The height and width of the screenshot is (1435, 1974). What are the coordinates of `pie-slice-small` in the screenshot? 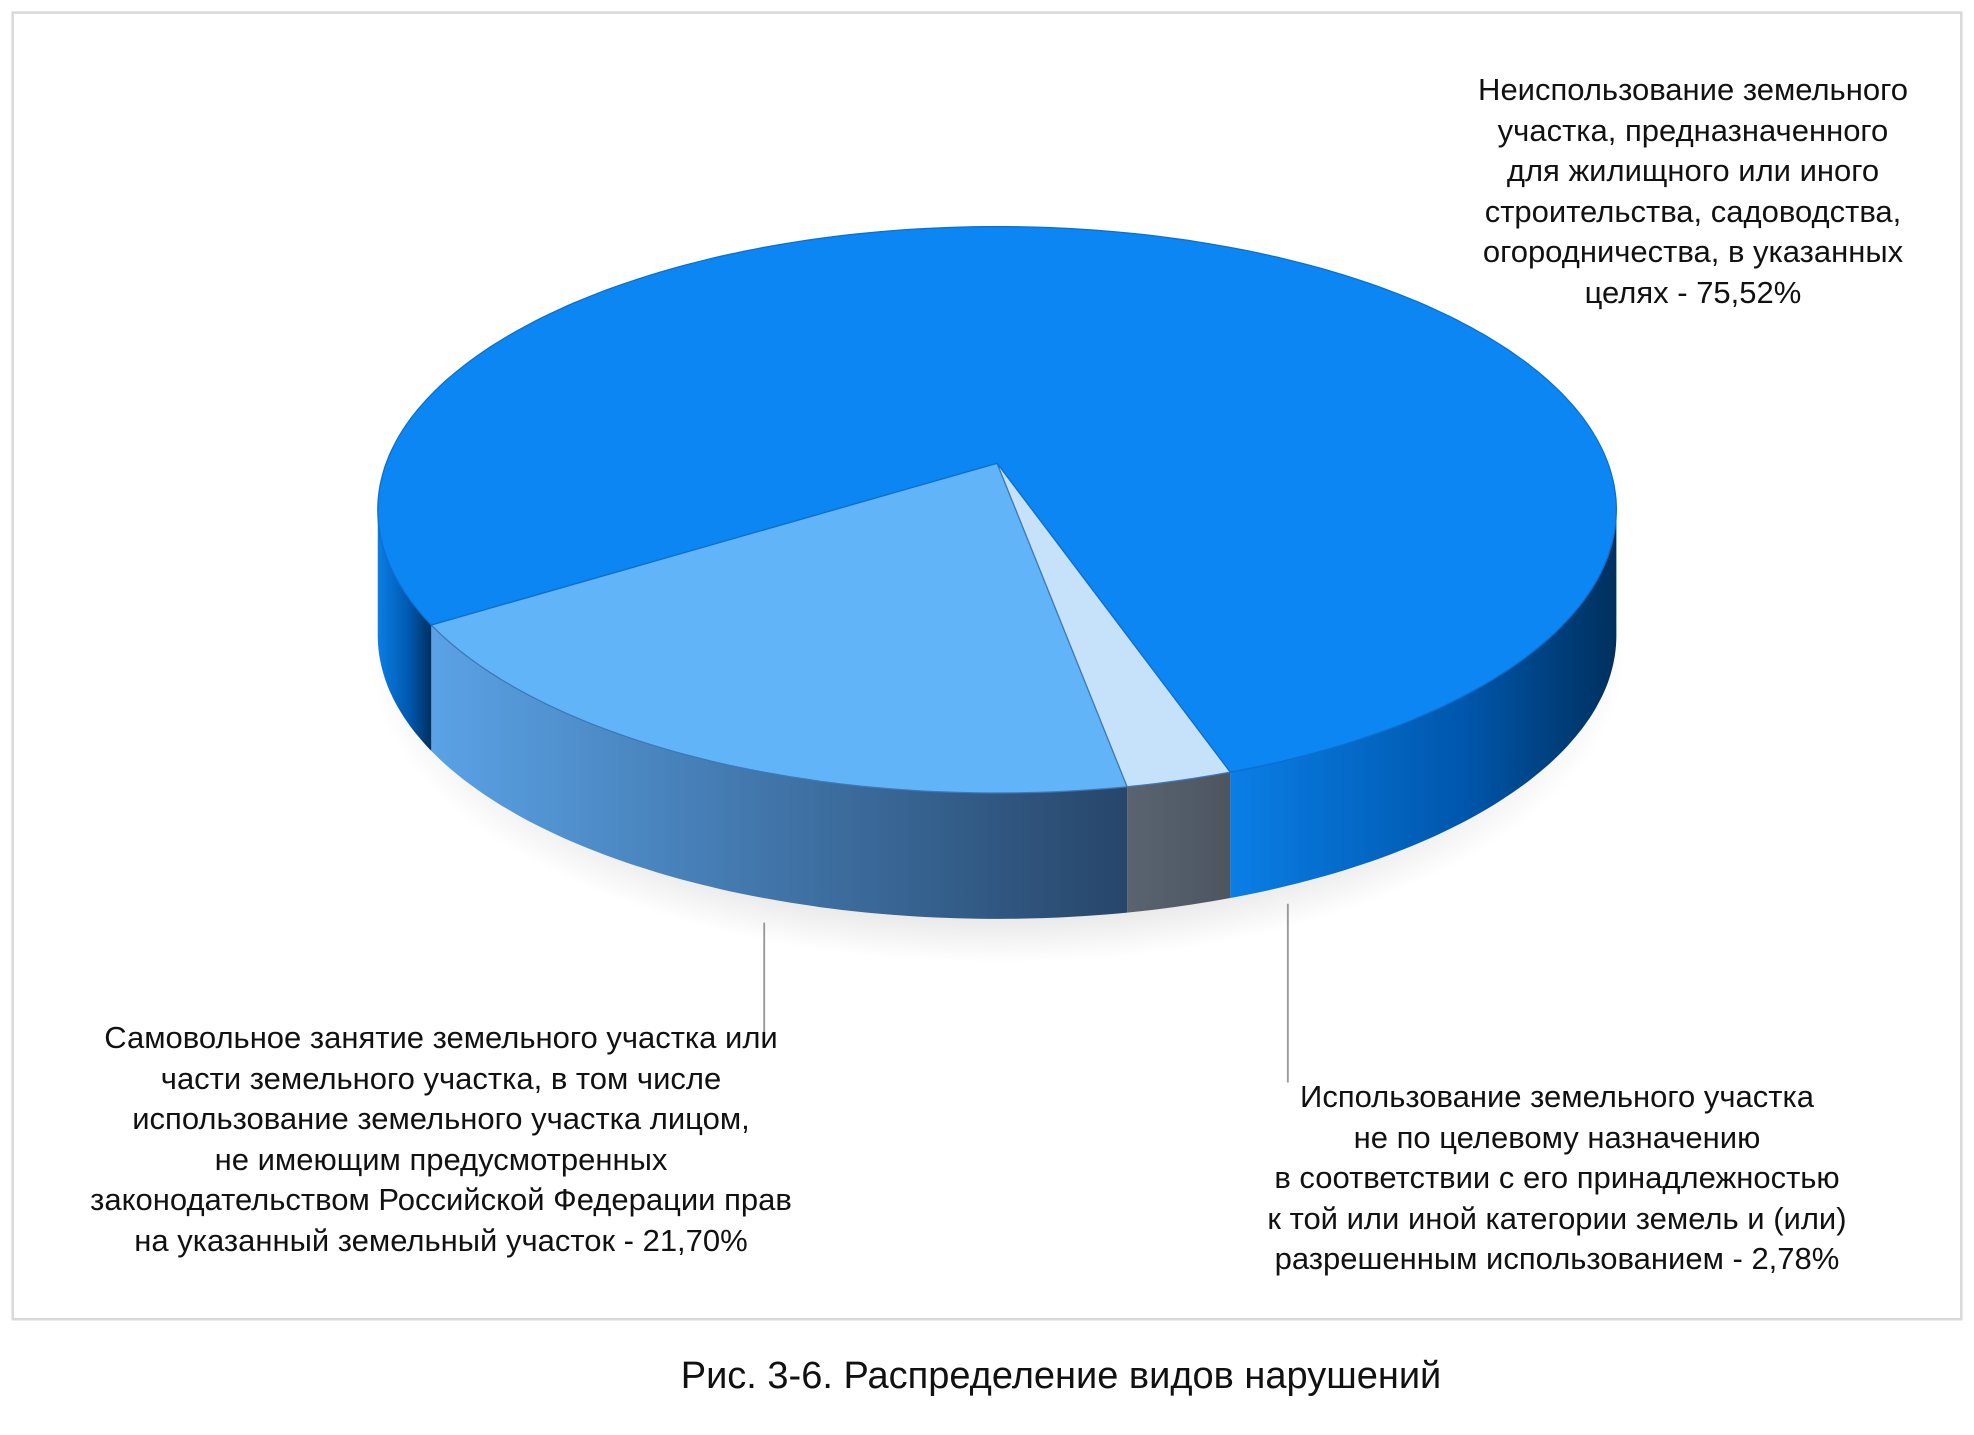 It's located at (1114, 625).